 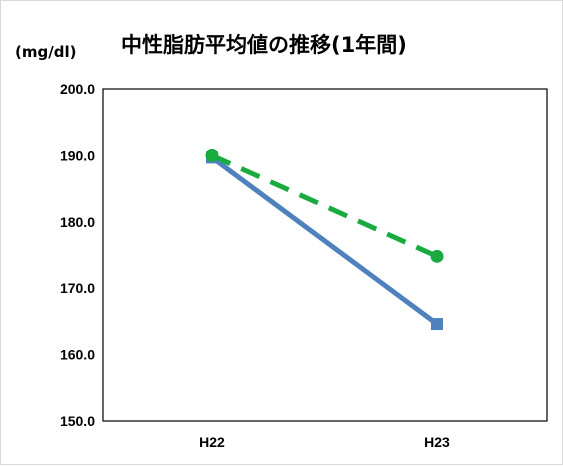 What do you see at coordinates (212, 442) in the screenshot?
I see `x-tick-label: H22` at bounding box center [212, 442].